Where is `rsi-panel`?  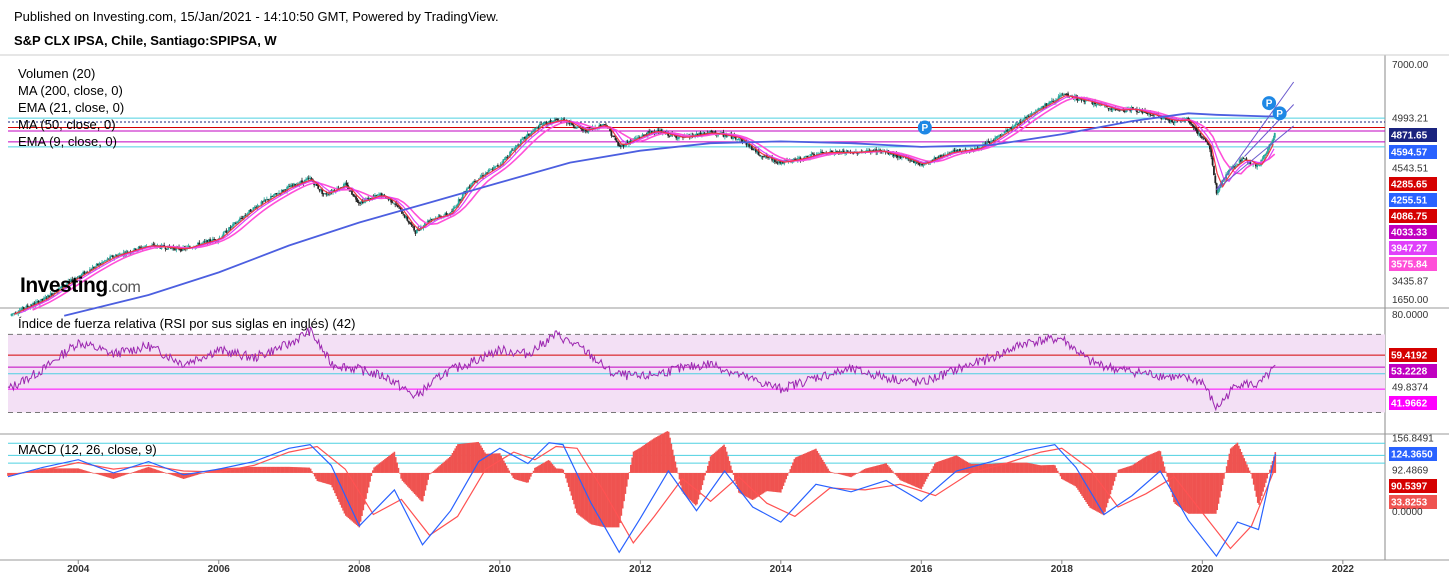 rsi-panel is located at coordinates (696, 369).